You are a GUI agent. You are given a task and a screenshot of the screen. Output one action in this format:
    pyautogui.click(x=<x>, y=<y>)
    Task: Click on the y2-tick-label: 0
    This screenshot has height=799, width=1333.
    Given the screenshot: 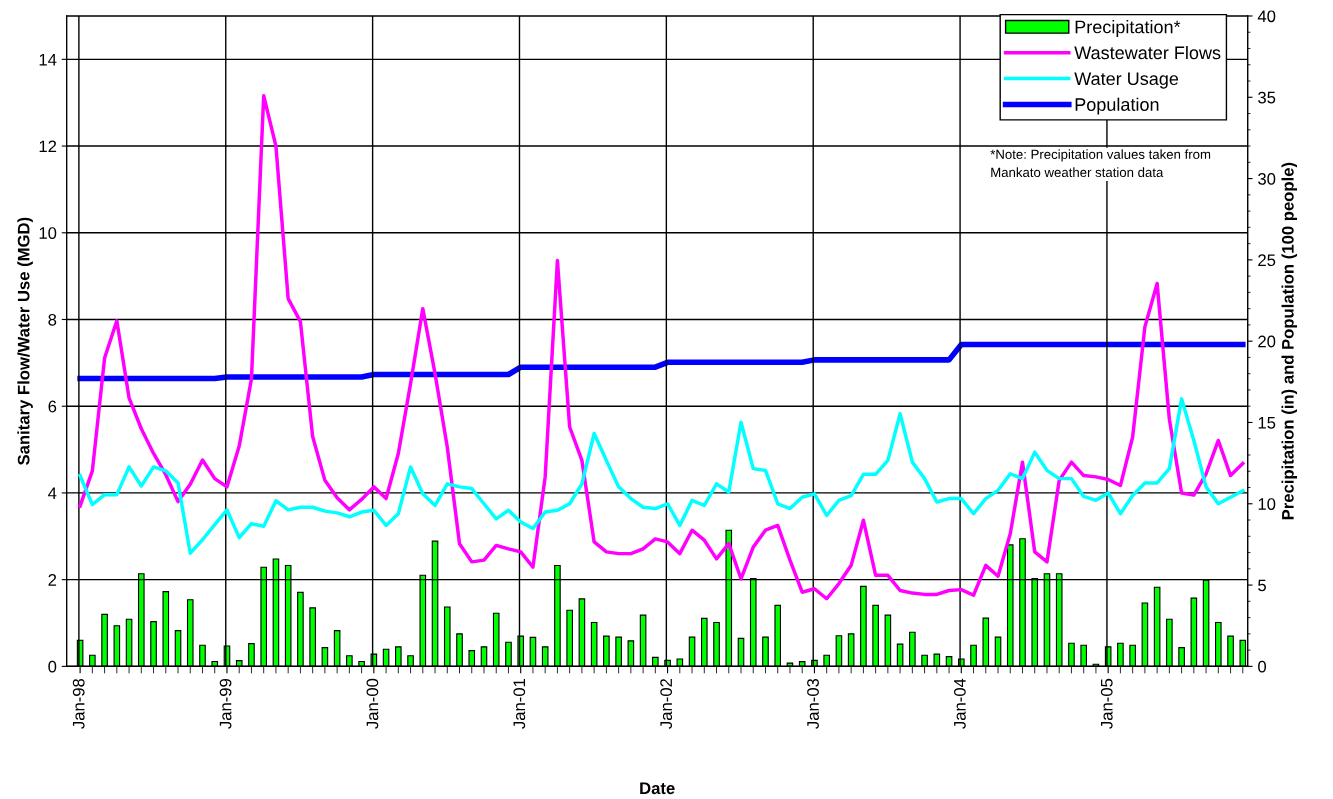 What is the action you would take?
    pyautogui.click(x=1262, y=666)
    